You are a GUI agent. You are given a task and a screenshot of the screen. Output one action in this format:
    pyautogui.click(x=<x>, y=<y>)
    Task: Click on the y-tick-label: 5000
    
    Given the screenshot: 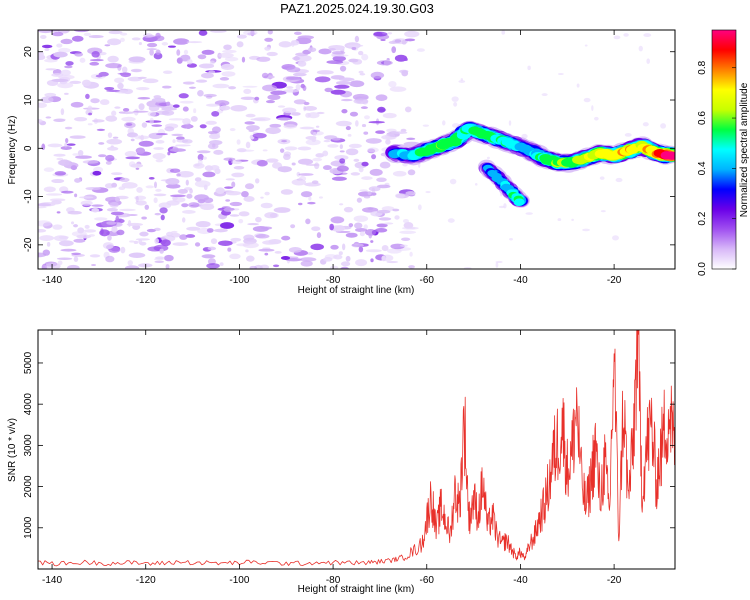 What is the action you would take?
    pyautogui.click(x=28, y=362)
    